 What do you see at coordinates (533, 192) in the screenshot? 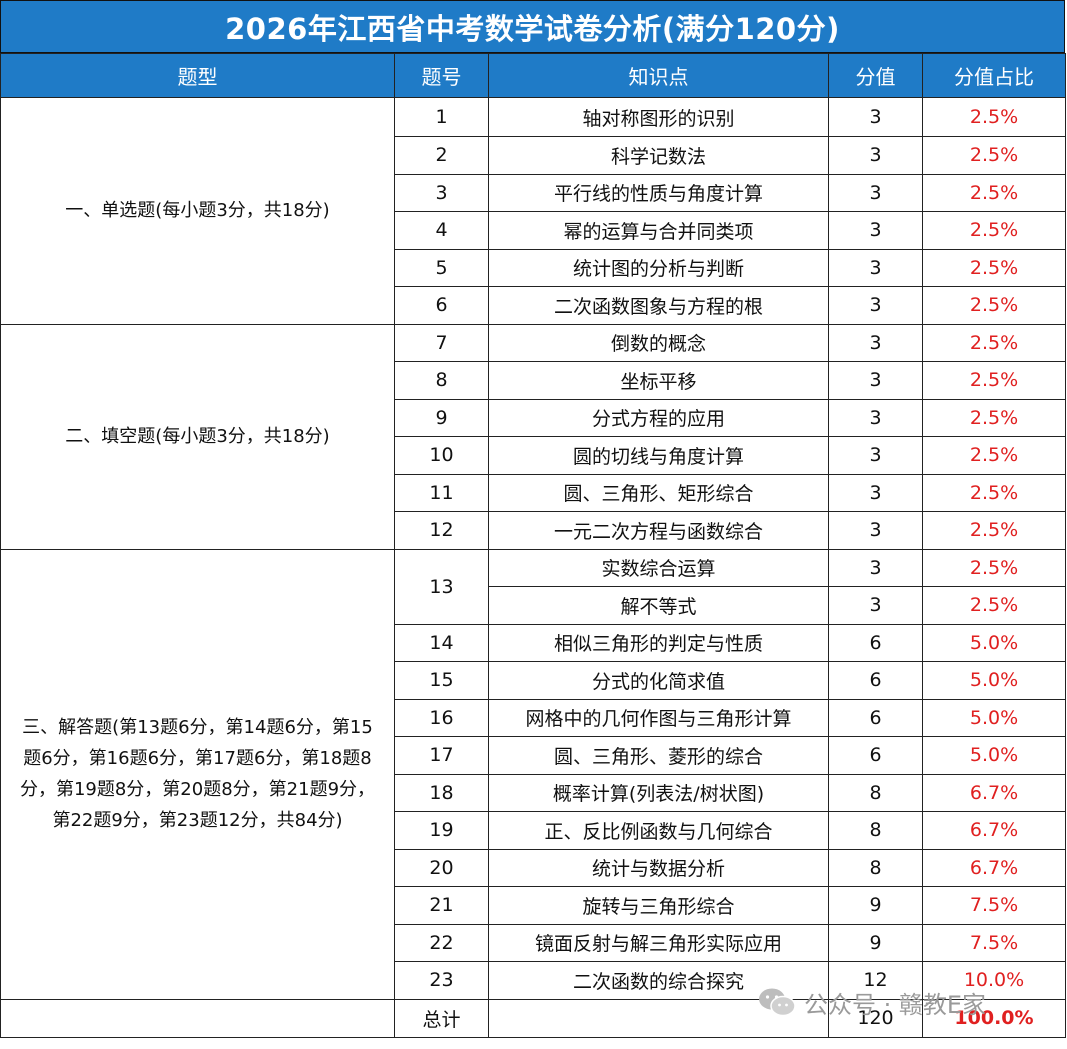
I see `table-row: 3 平行线的性质与角度计算 3 2.5%` at bounding box center [533, 192].